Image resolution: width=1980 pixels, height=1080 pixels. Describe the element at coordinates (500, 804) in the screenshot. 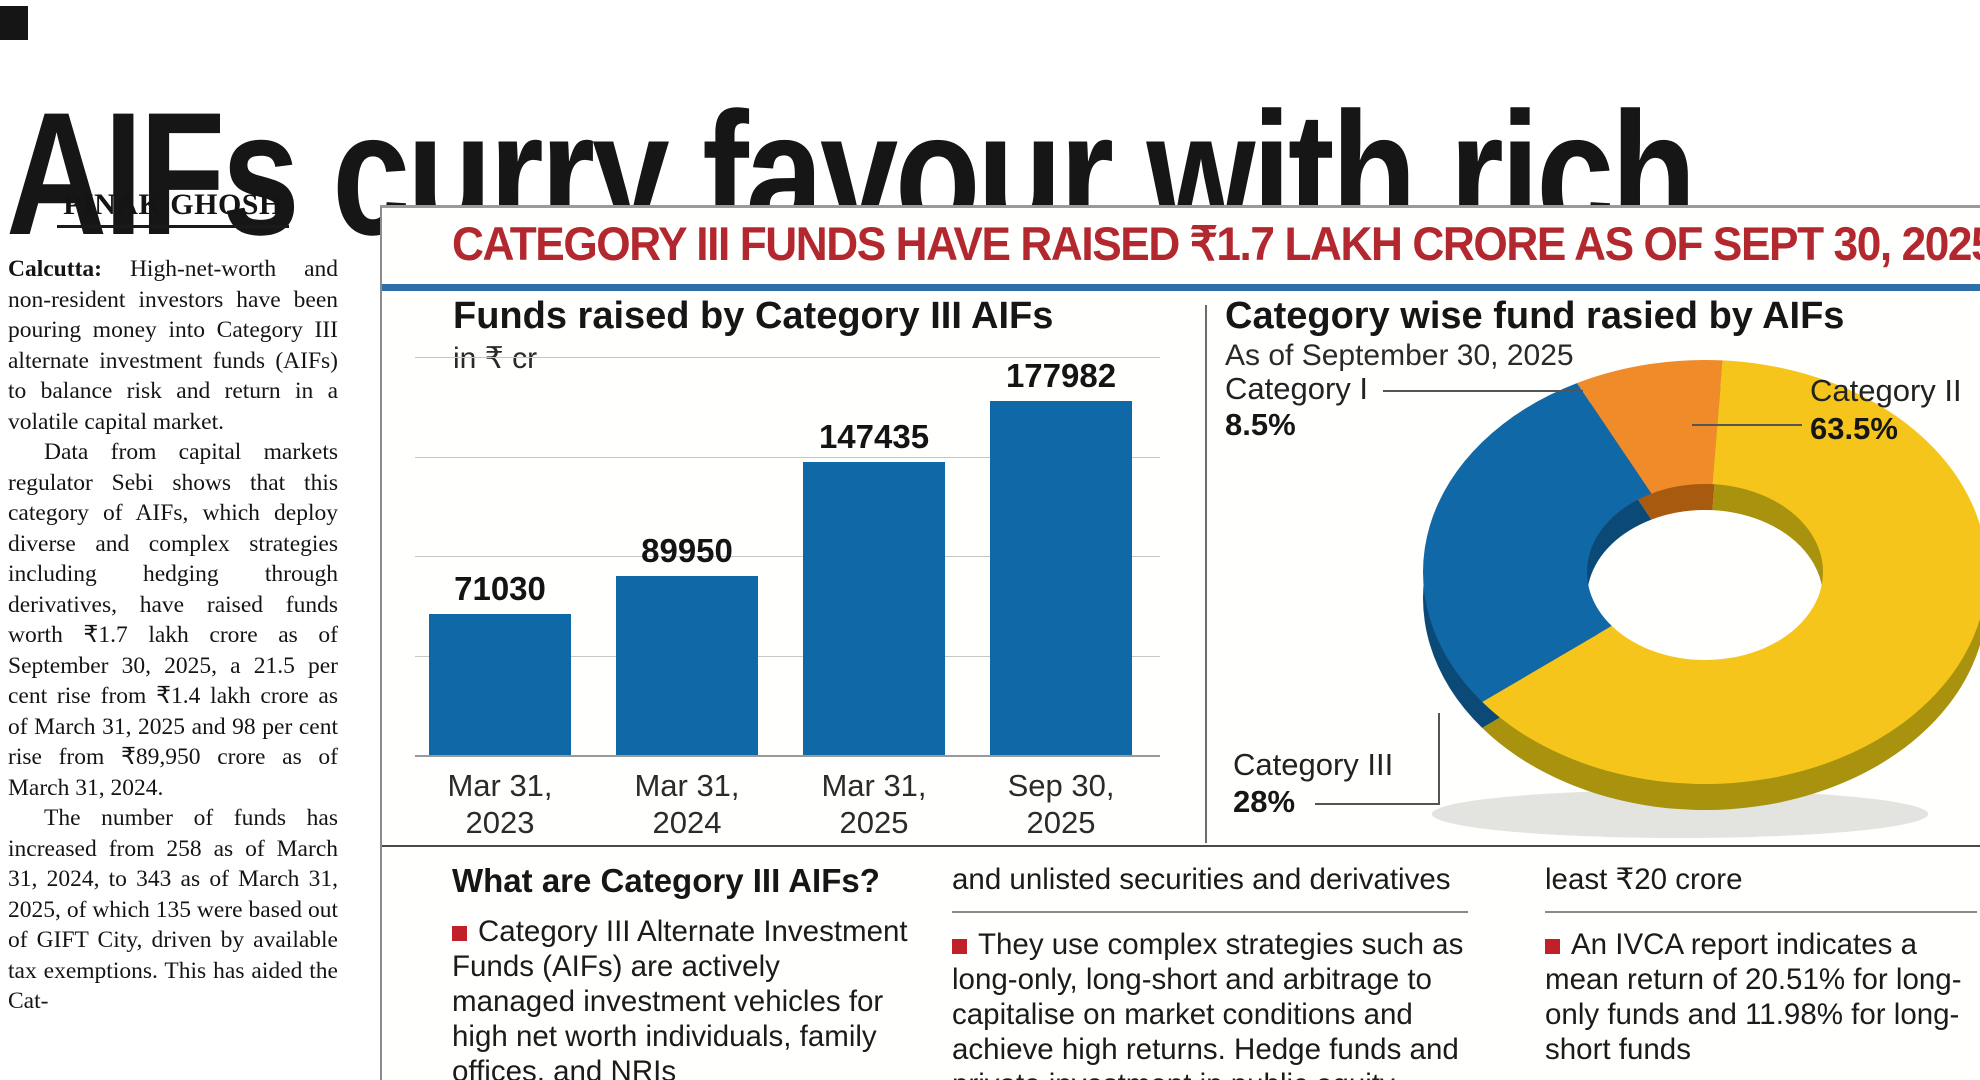

I see `bar-x-axis-label: Mar 31, 2023` at that location.